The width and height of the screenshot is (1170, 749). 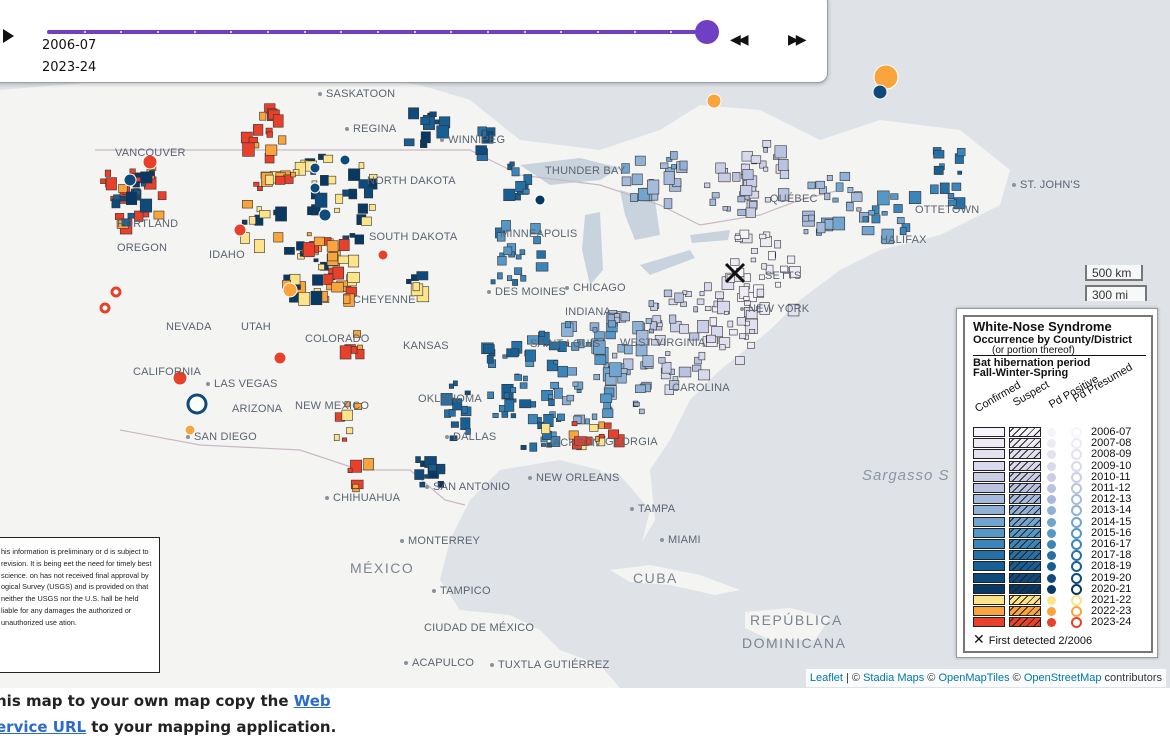 I want to click on openstreetmap-link: OpenStreetMap, so click(x=1062, y=678).